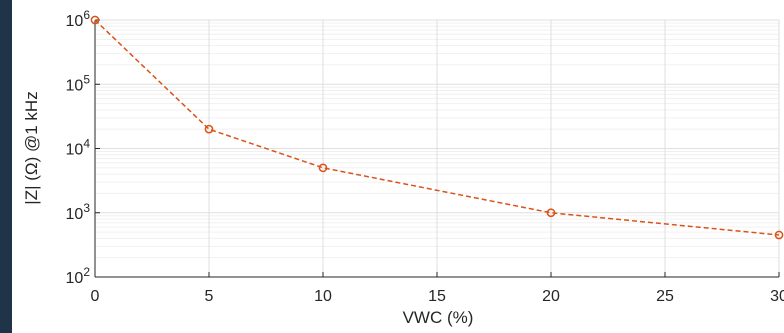 The image size is (784, 333). What do you see at coordinates (437, 296) in the screenshot?
I see `x-tick-label: 15` at bounding box center [437, 296].